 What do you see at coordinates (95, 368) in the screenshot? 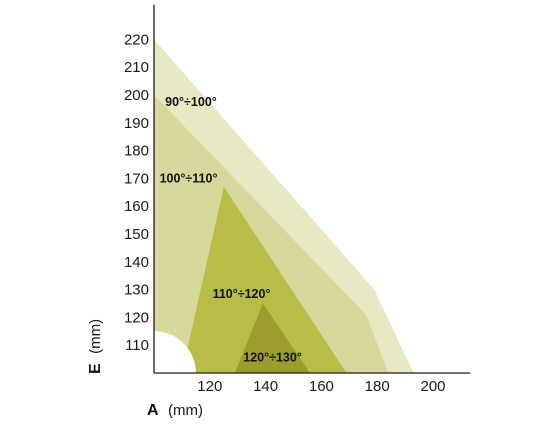
I see `y-axis-title-letter: E` at bounding box center [95, 368].